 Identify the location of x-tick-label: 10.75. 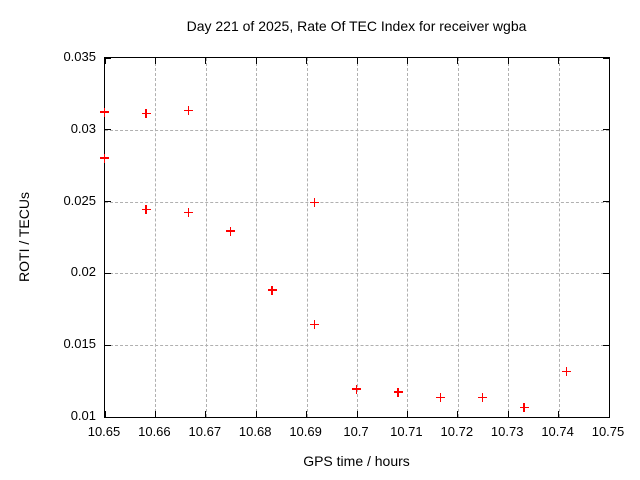
(608, 431).